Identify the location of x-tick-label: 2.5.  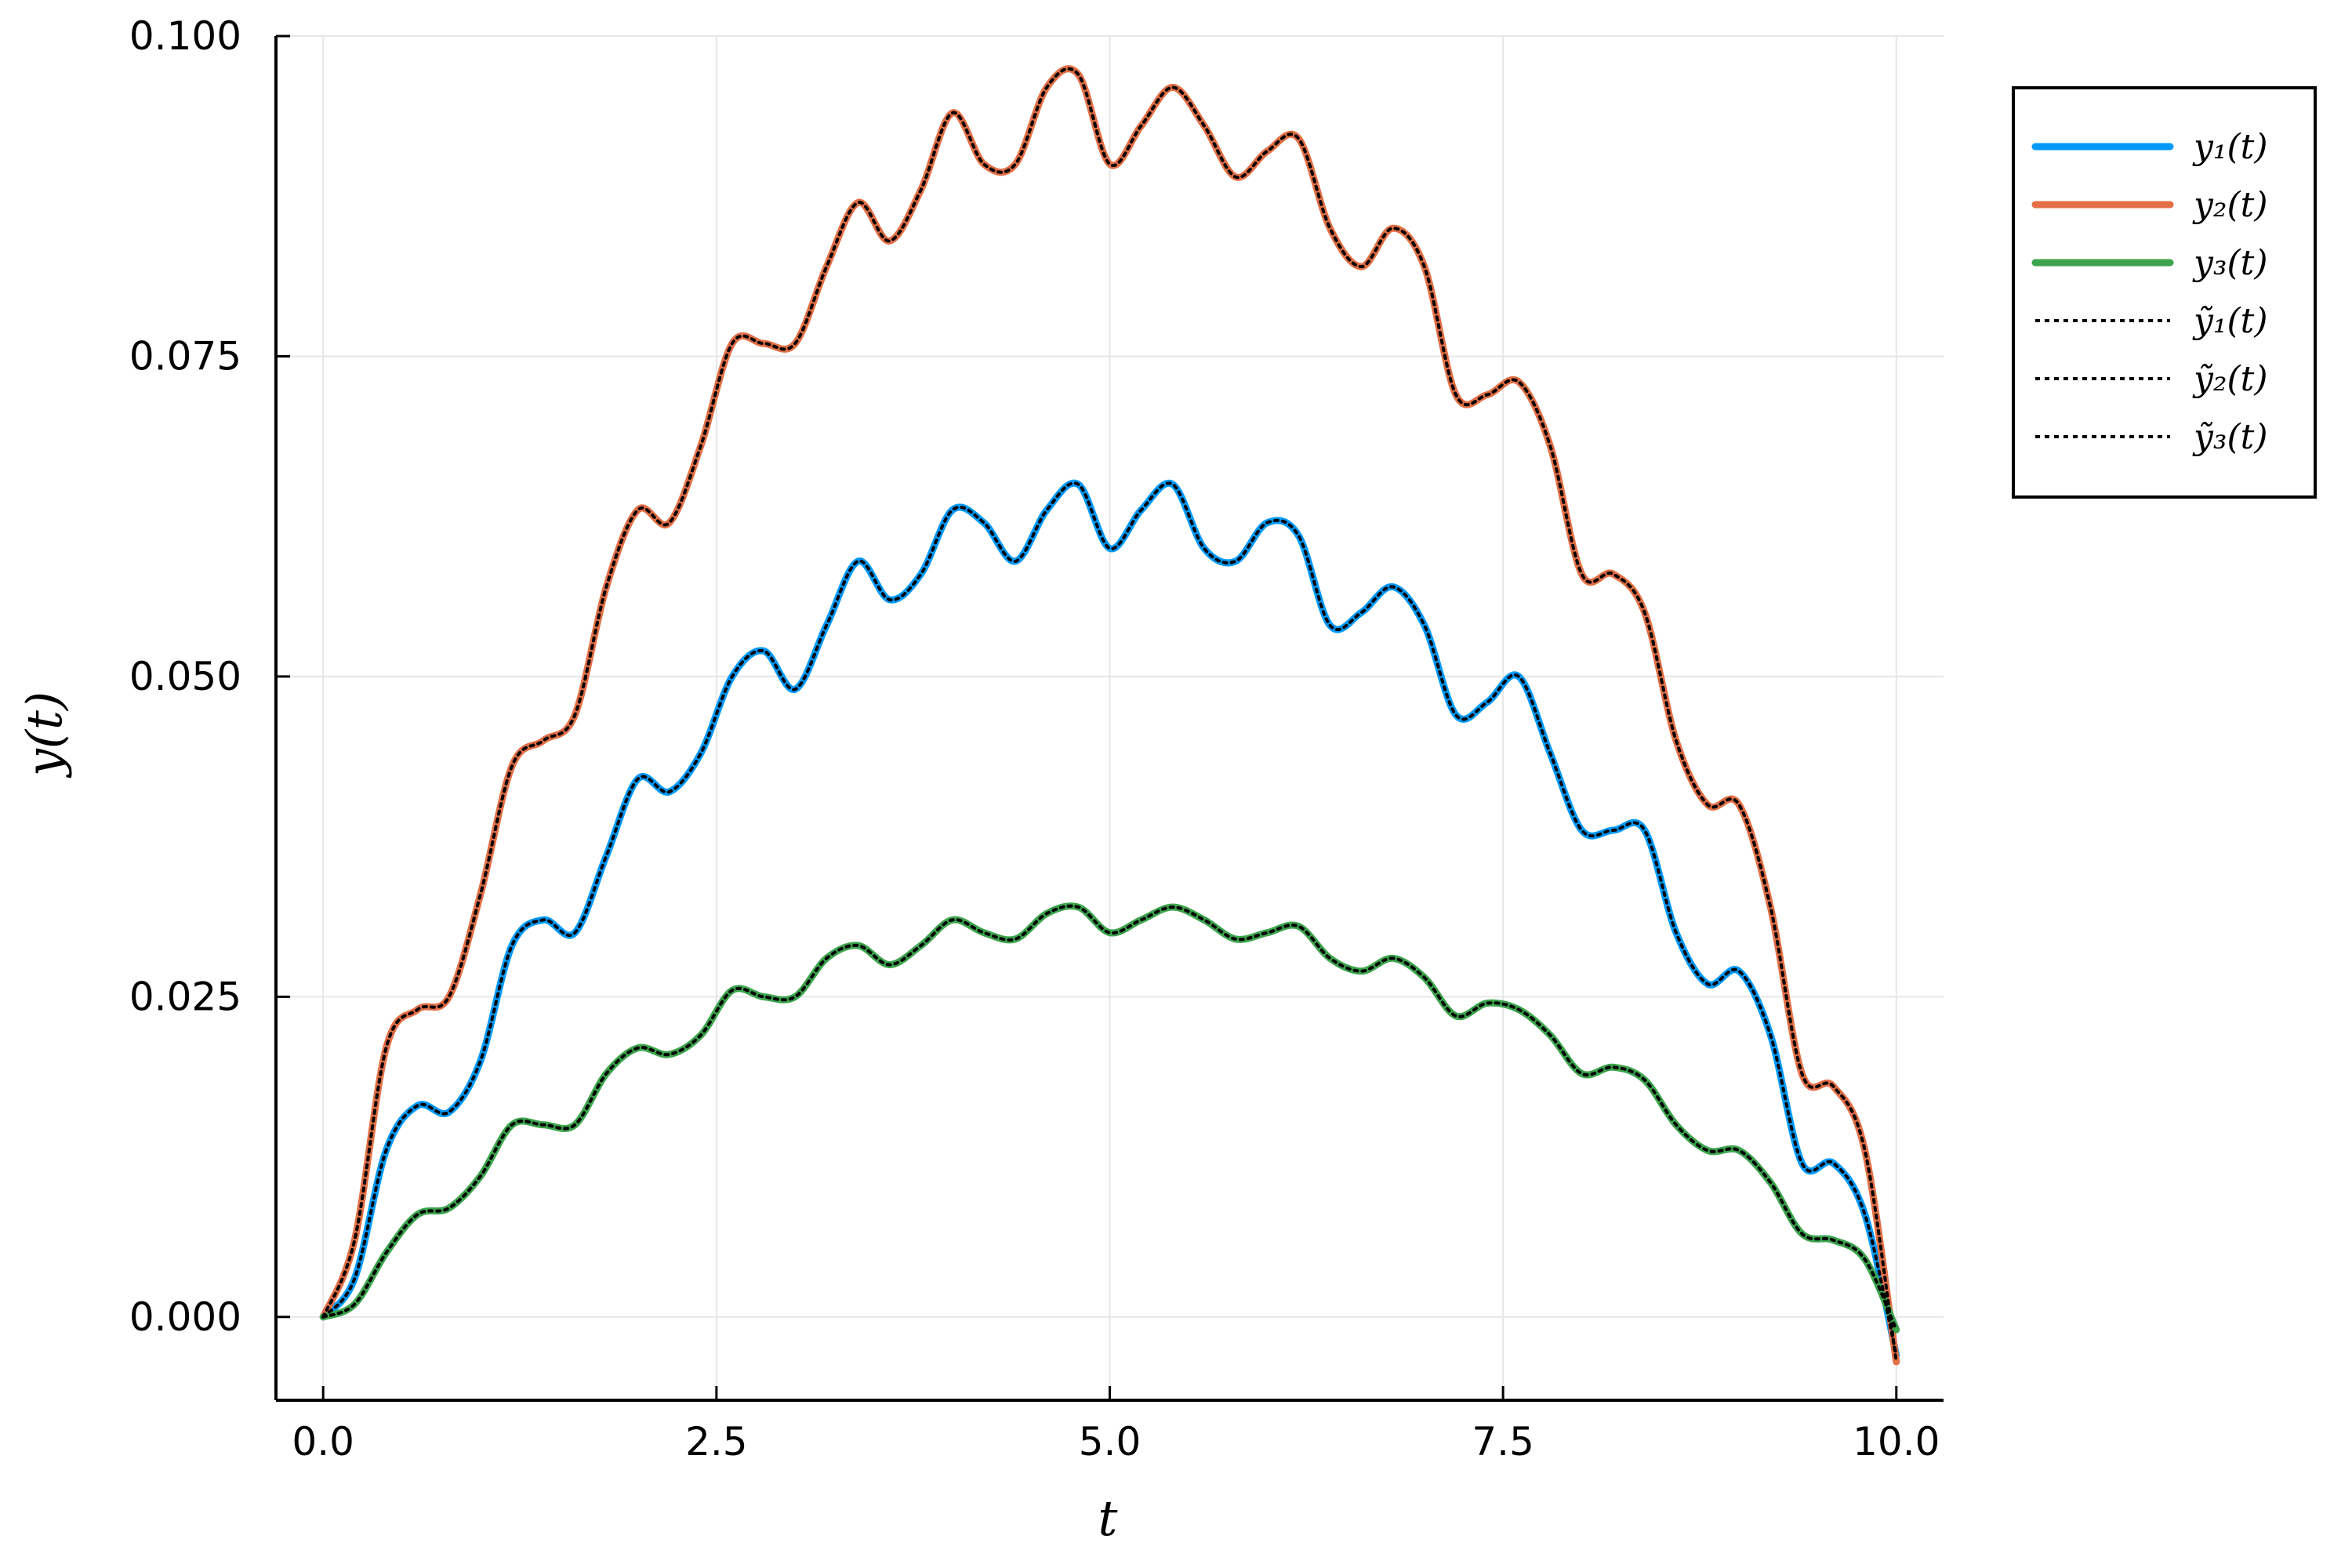
(716, 1442).